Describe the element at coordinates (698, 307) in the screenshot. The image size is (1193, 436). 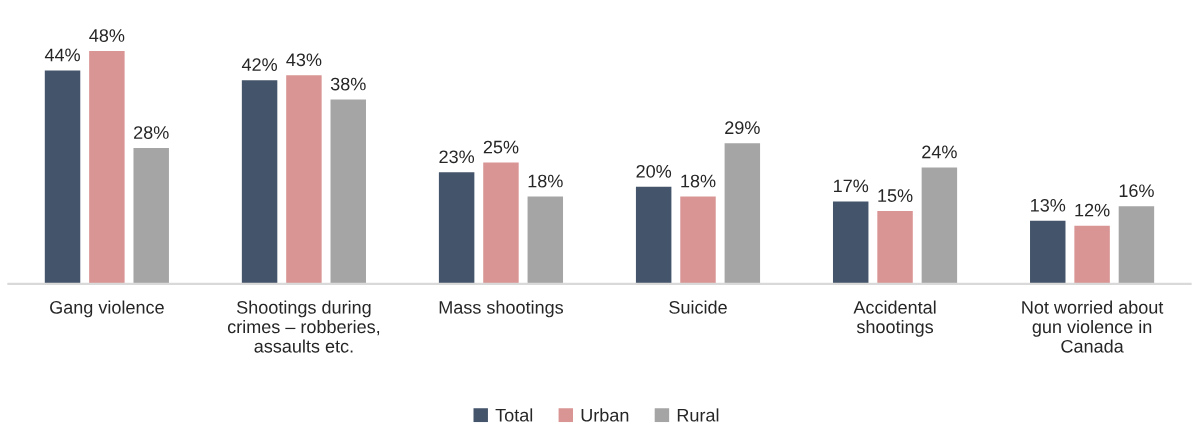
I see `x-tick-label: Suicide` at that location.